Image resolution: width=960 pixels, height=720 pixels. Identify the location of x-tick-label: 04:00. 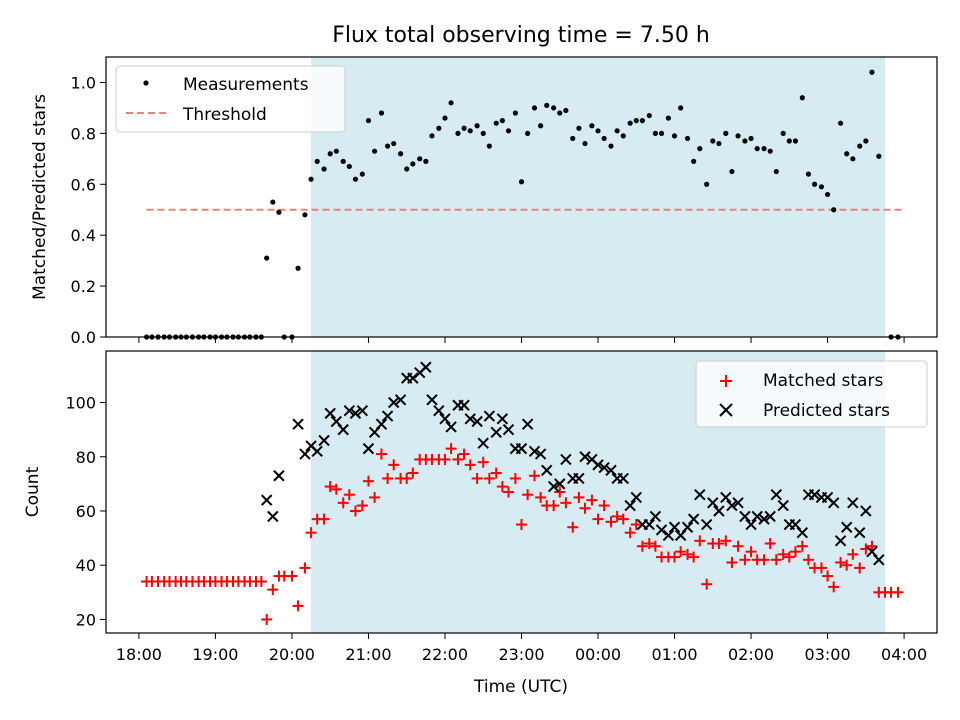
(904, 654).